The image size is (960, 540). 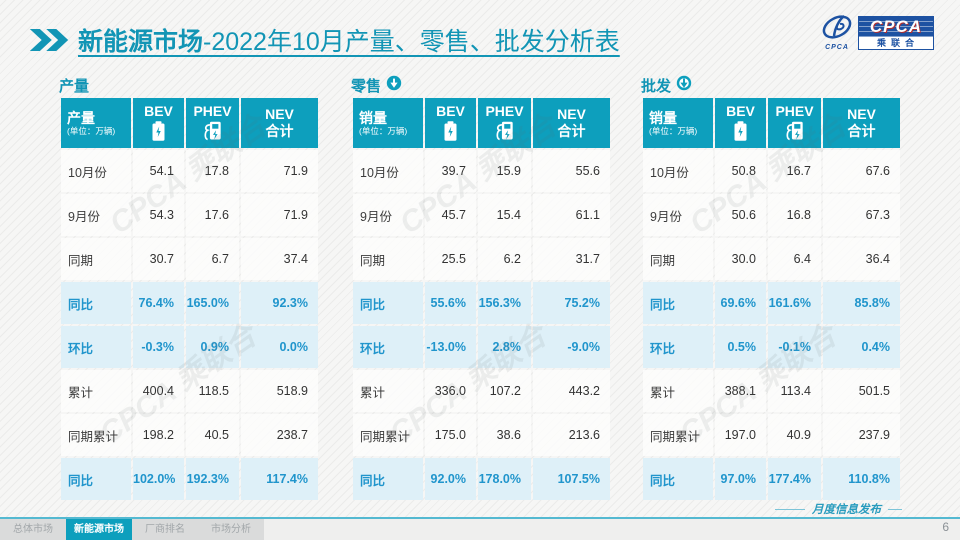 I want to click on section-title: 零售, so click(x=366, y=86).